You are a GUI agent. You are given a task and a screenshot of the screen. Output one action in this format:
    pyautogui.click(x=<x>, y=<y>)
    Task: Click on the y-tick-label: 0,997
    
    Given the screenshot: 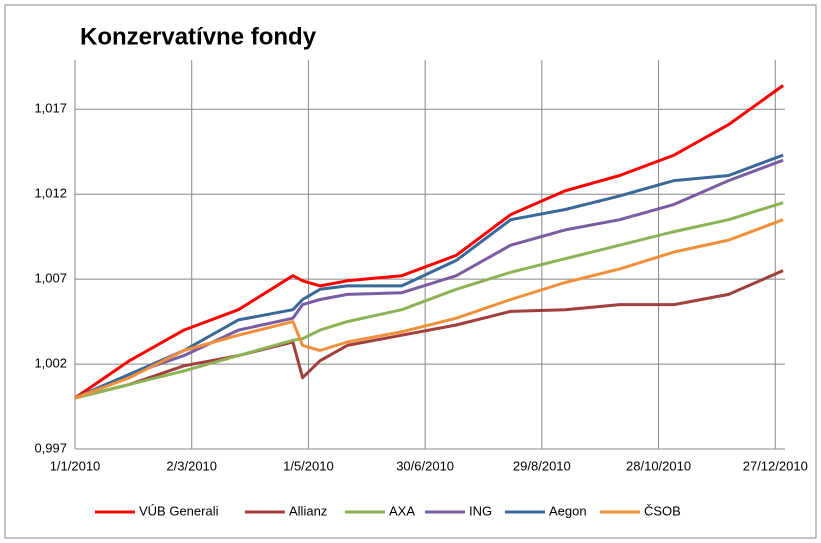 What is the action you would take?
    pyautogui.click(x=50, y=447)
    